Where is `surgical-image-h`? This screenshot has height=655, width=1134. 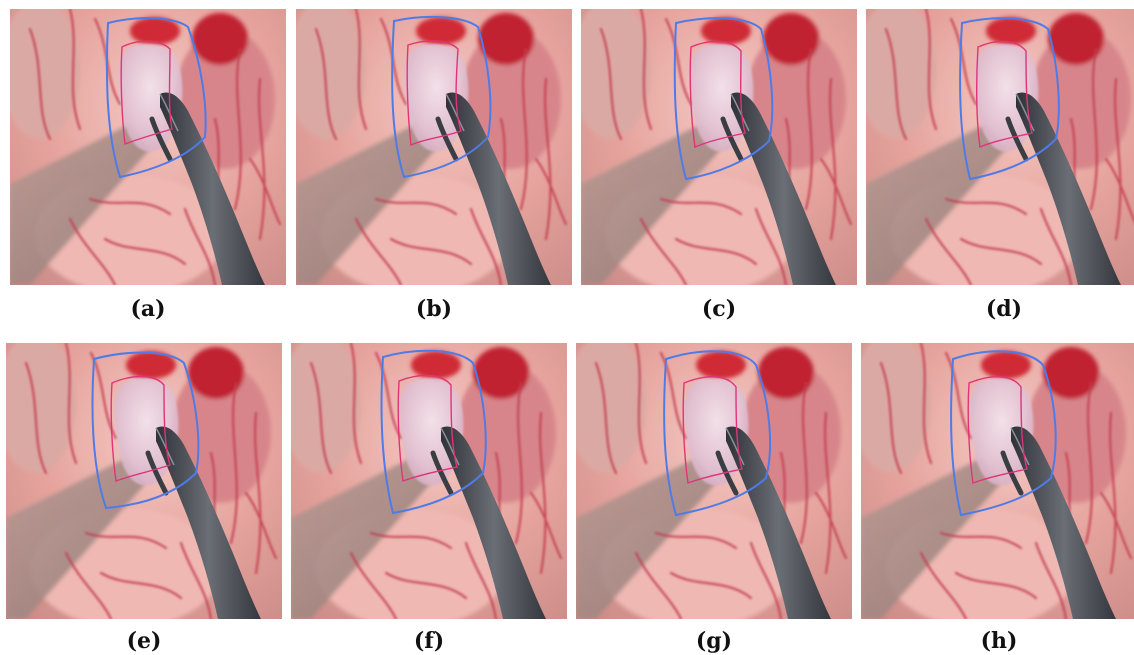
surgical-image-h is located at coordinates (997, 481).